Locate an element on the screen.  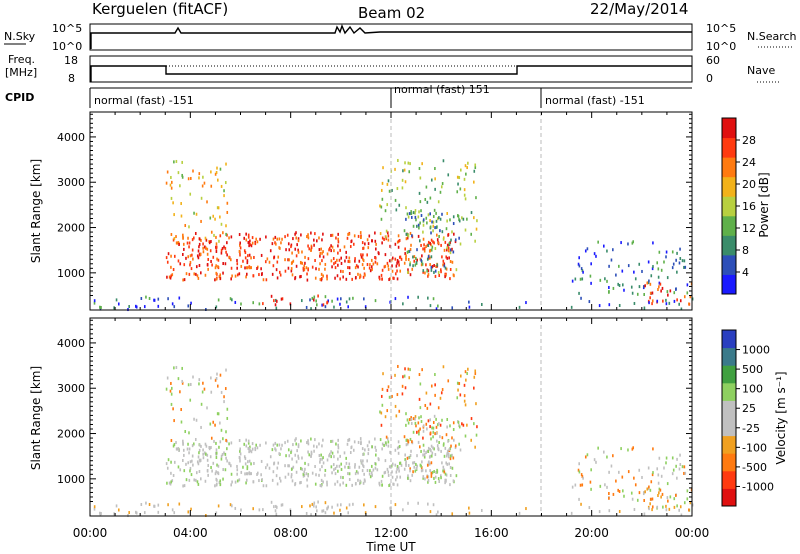
colorbar-tick-label: 100 is located at coordinates (752, 389).